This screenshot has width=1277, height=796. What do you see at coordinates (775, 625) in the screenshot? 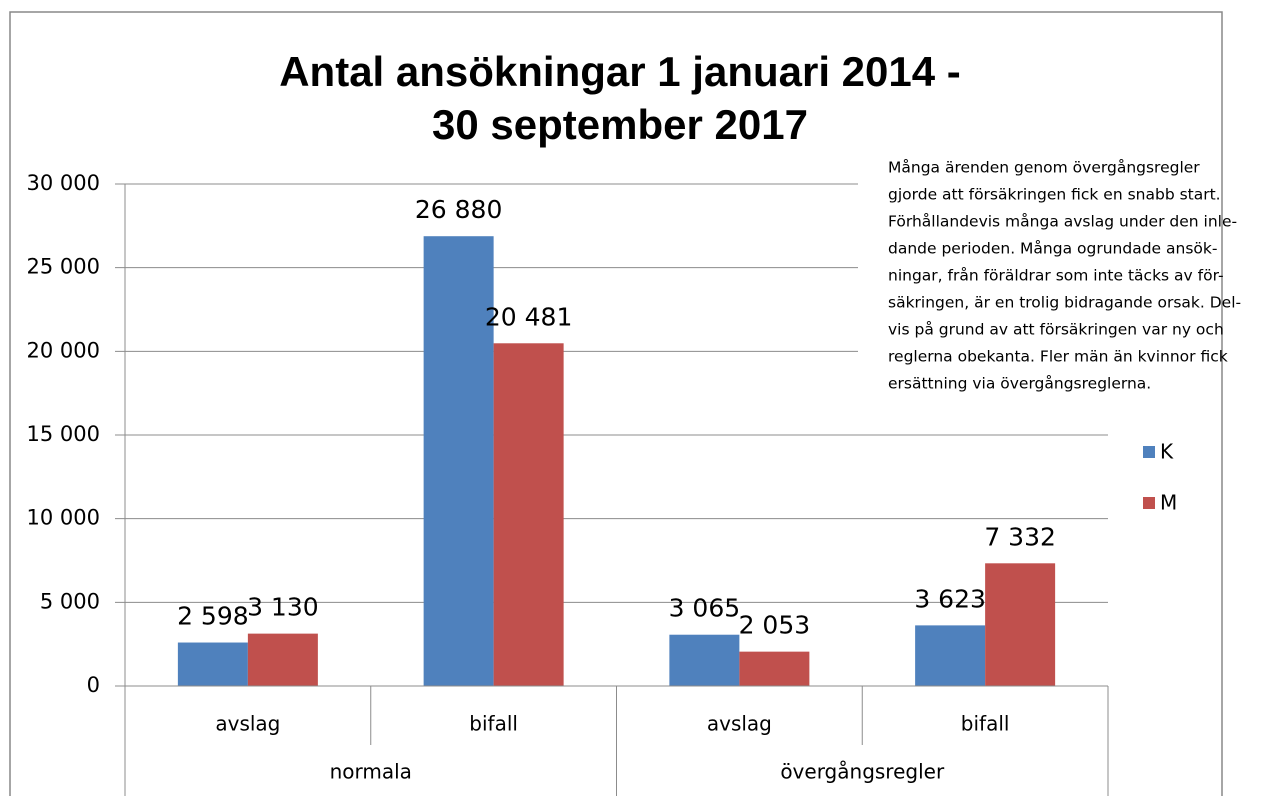
I see `value-label: 2 053` at bounding box center [775, 625].